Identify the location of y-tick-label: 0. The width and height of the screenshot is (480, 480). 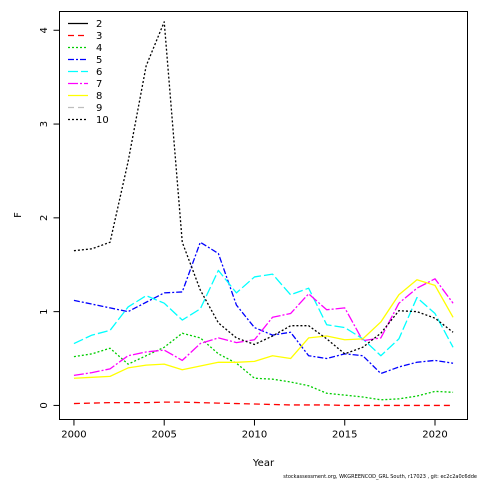
(44, 405).